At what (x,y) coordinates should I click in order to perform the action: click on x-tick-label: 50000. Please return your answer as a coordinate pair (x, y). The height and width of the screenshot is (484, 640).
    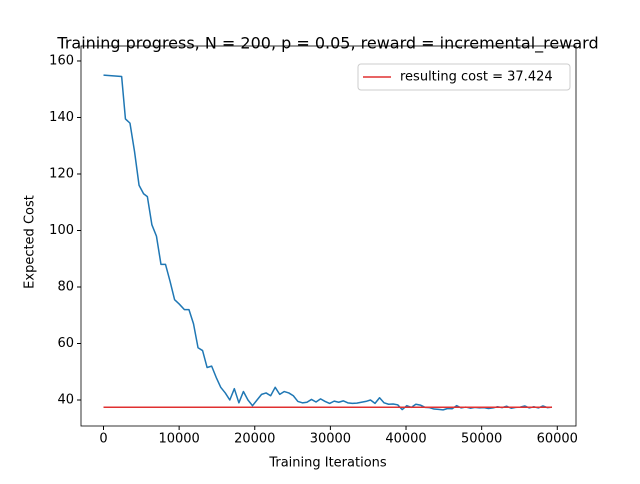
    Looking at the image, I should click on (481, 439).